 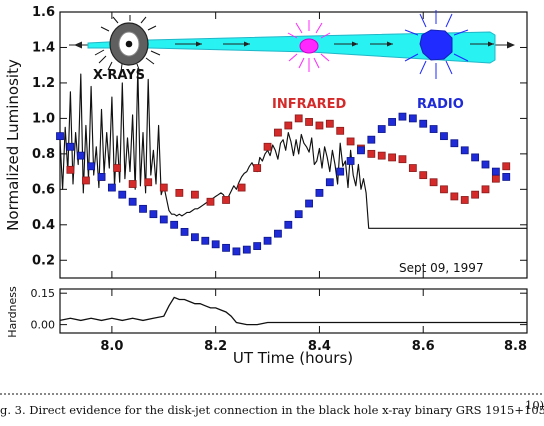 I want to click on hardness-y-tick-label: 0.15, so click(x=43, y=293).